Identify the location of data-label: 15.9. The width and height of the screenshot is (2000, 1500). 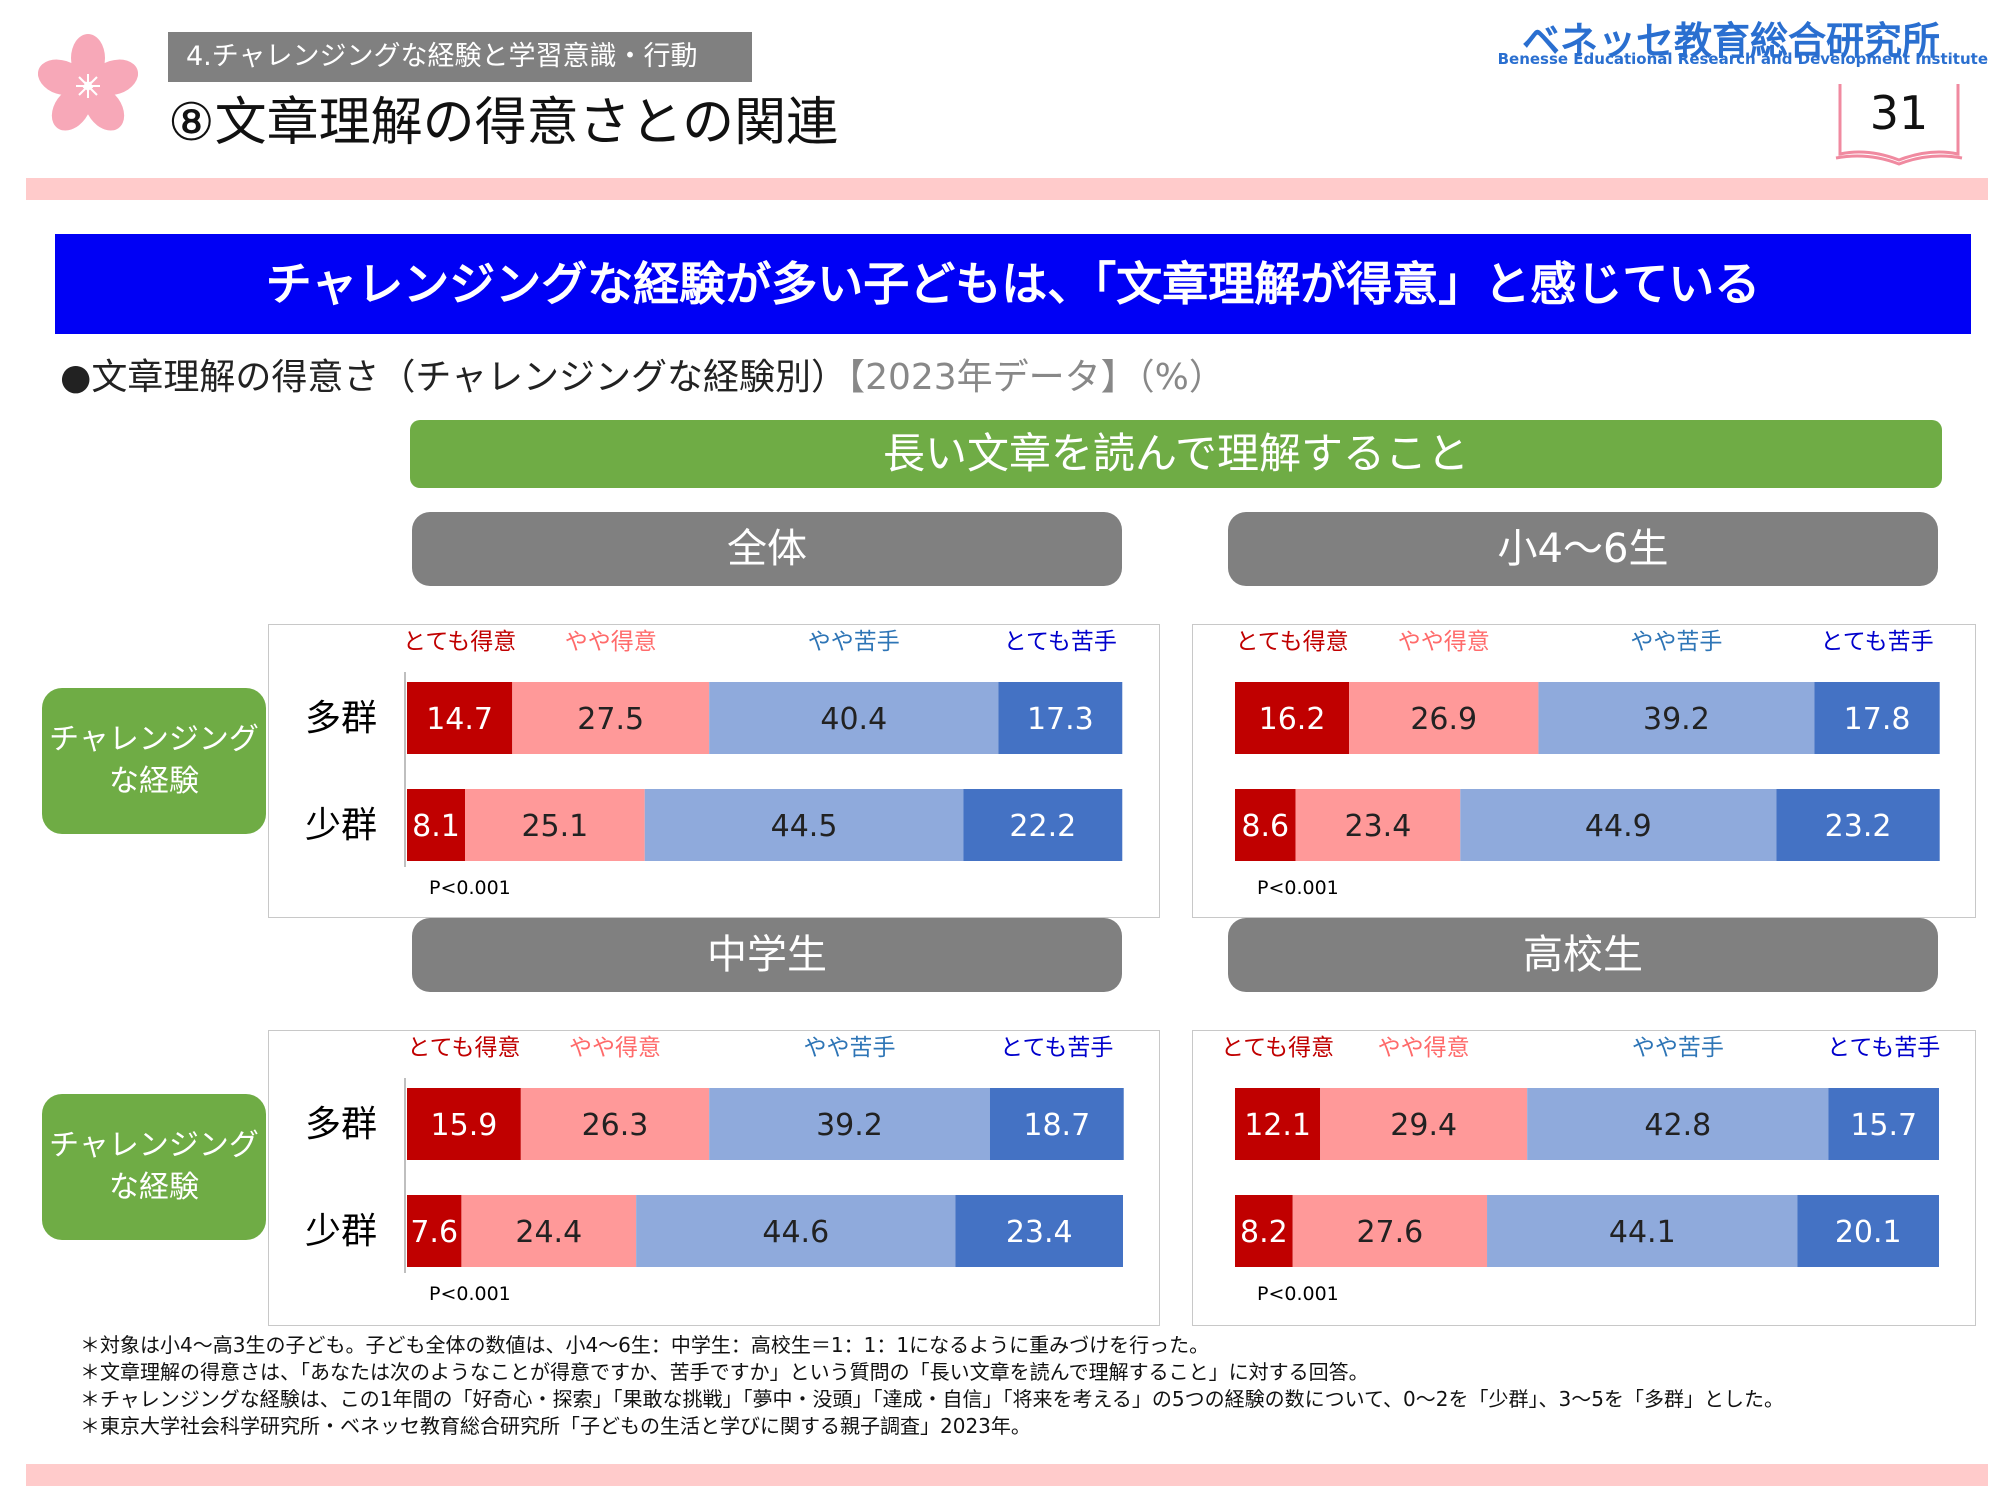
(464, 1125).